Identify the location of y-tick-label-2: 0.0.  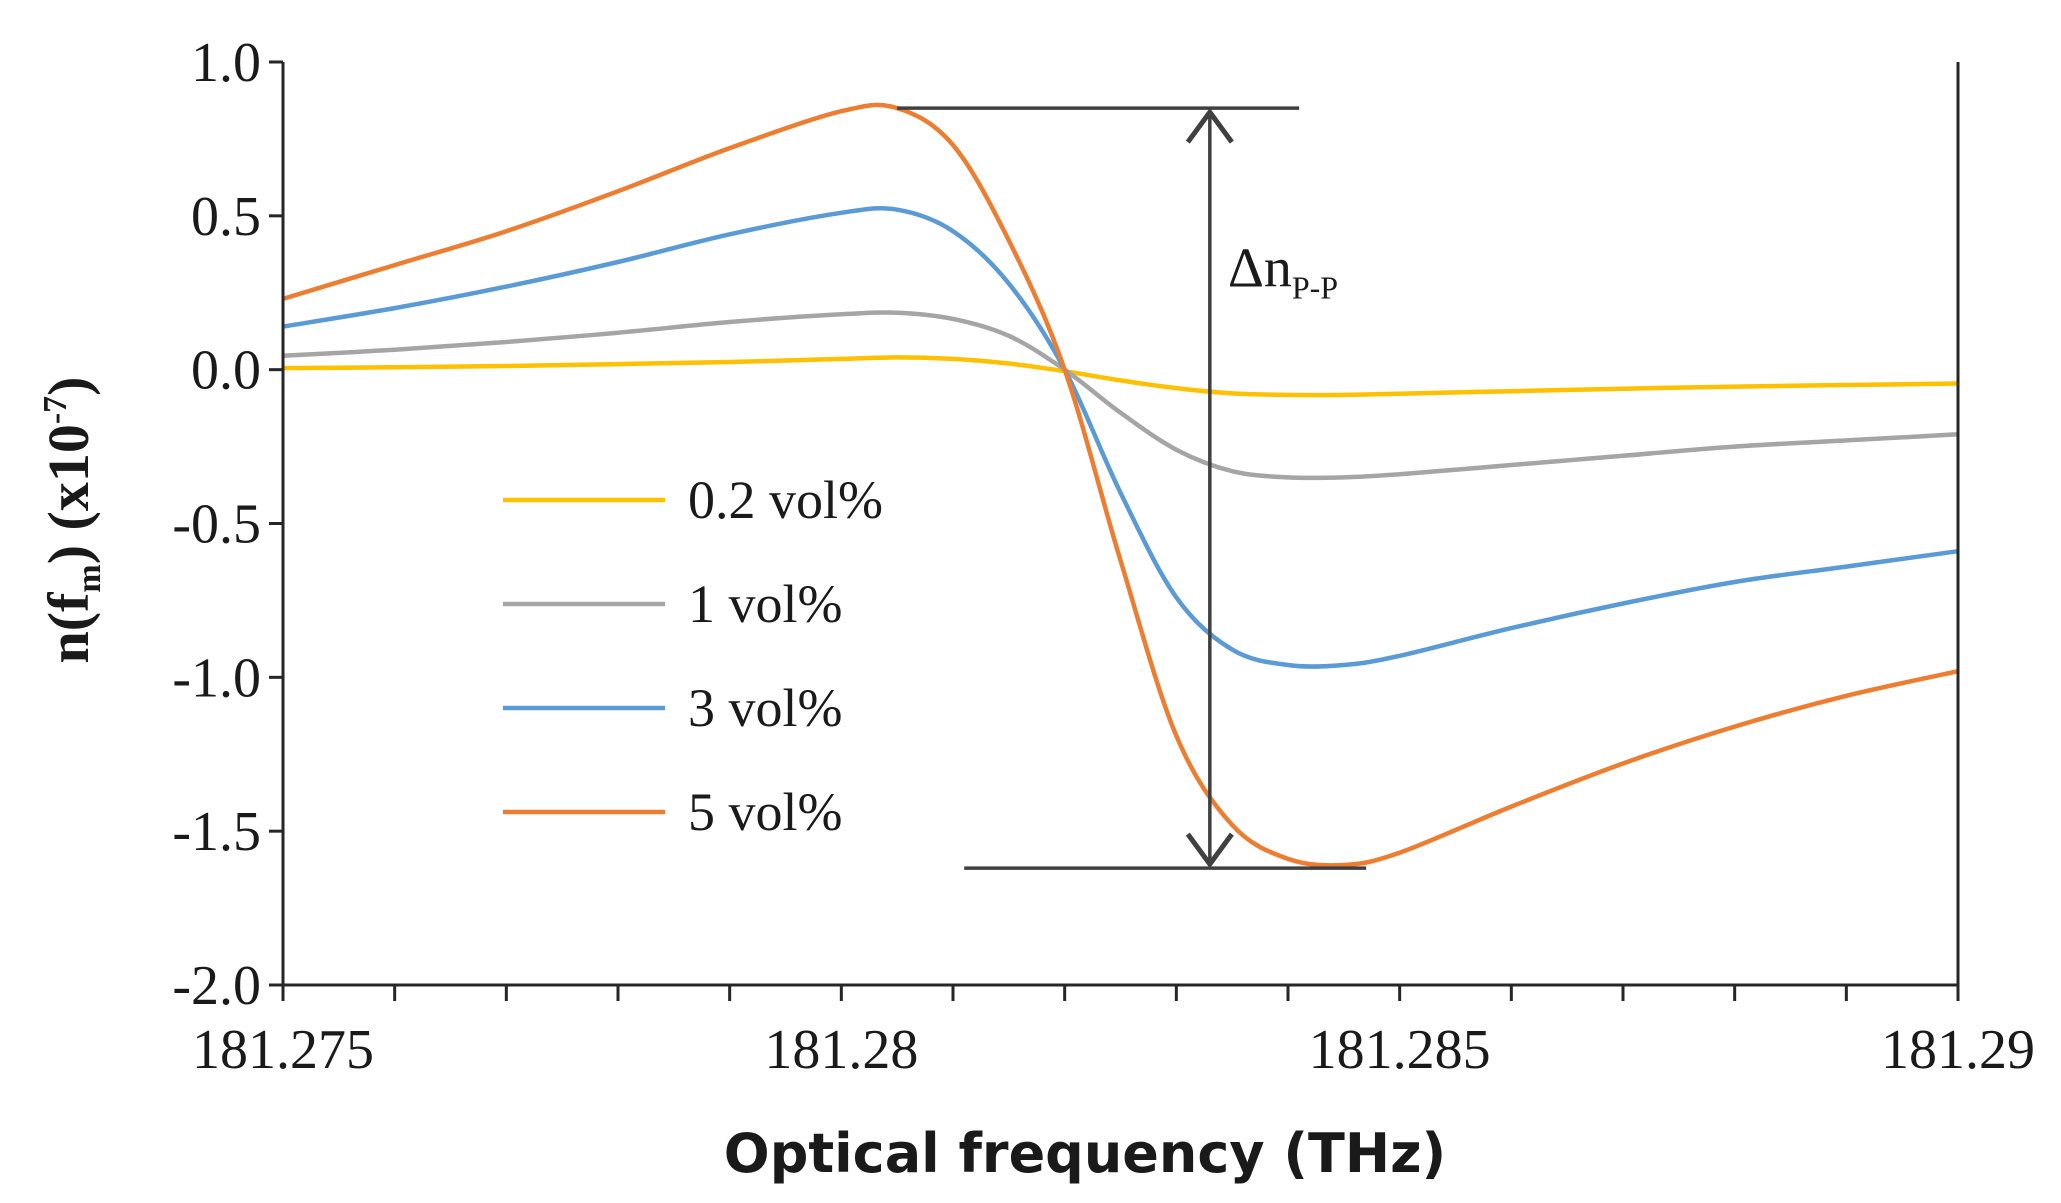
(226, 371).